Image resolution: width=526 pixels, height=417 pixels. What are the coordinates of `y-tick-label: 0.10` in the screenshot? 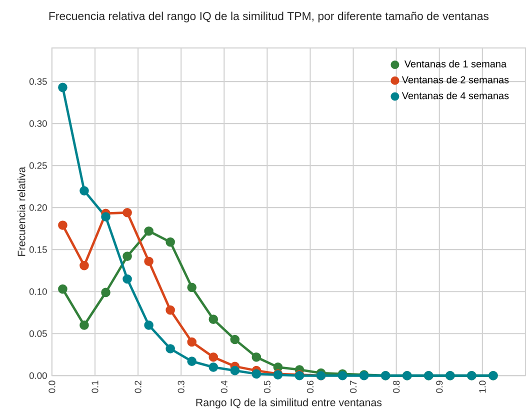 It's located at (38, 292).